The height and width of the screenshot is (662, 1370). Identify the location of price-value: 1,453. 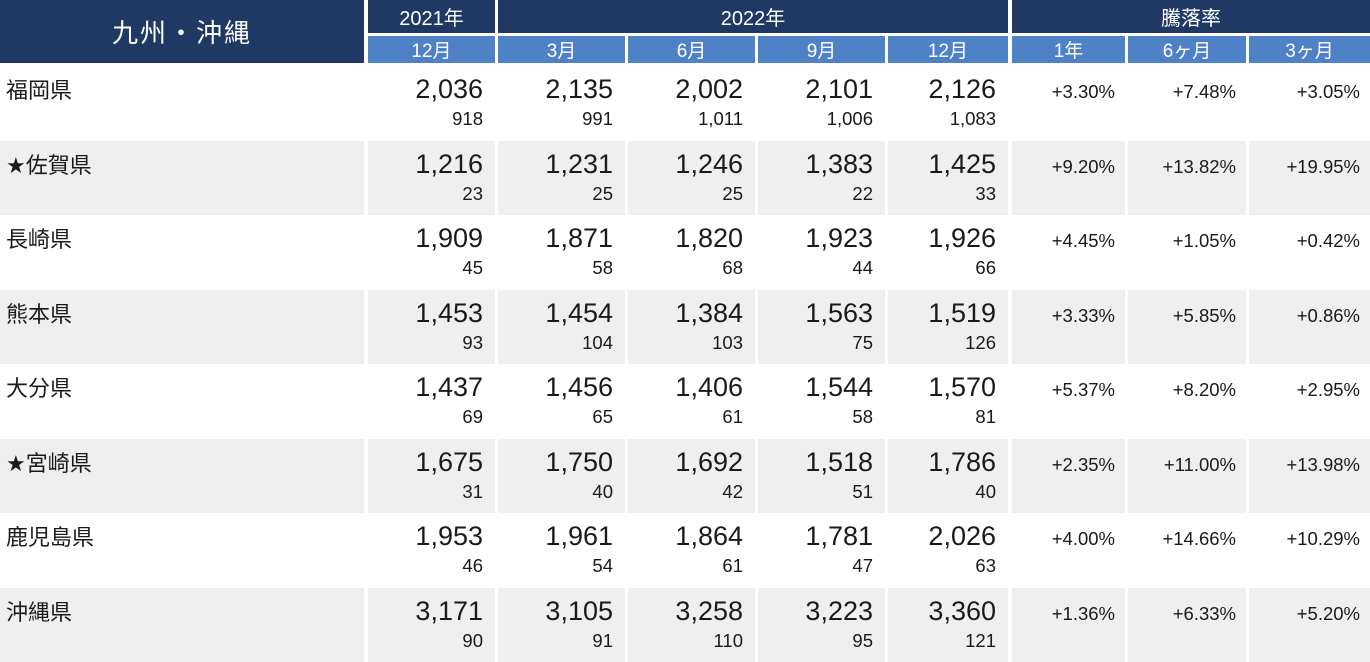
(433, 311).